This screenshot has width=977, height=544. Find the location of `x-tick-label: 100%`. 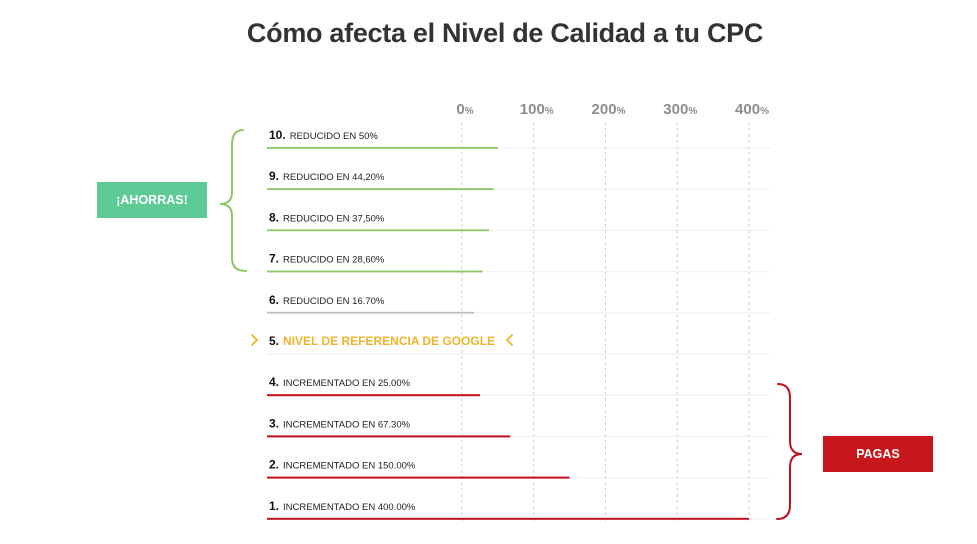

x-tick-label: 100% is located at coordinates (537, 109).